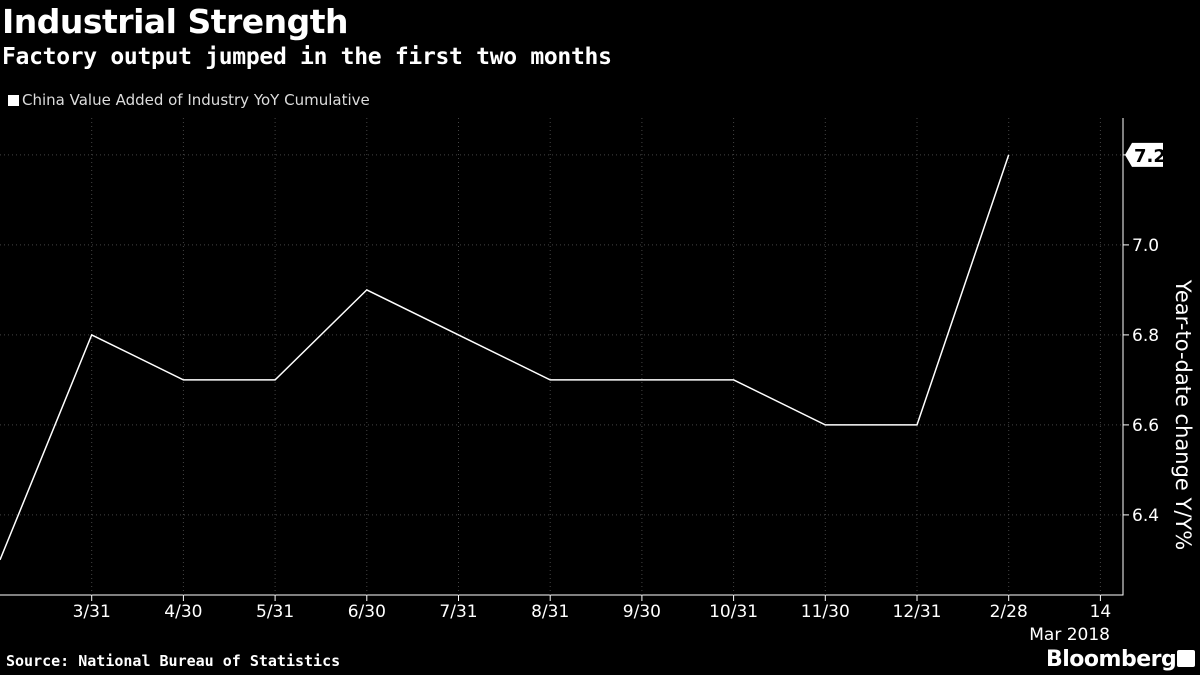 This screenshot has width=1200, height=675. I want to click on x-tick-label: 8/31, so click(550, 612).